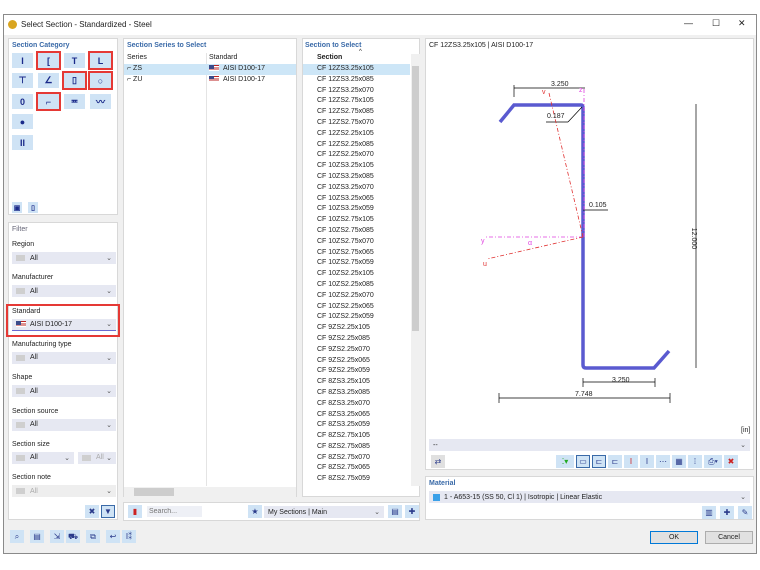 The image size is (760, 570). I want to click on unequal-angle-icon: ∠, so click(48, 80).